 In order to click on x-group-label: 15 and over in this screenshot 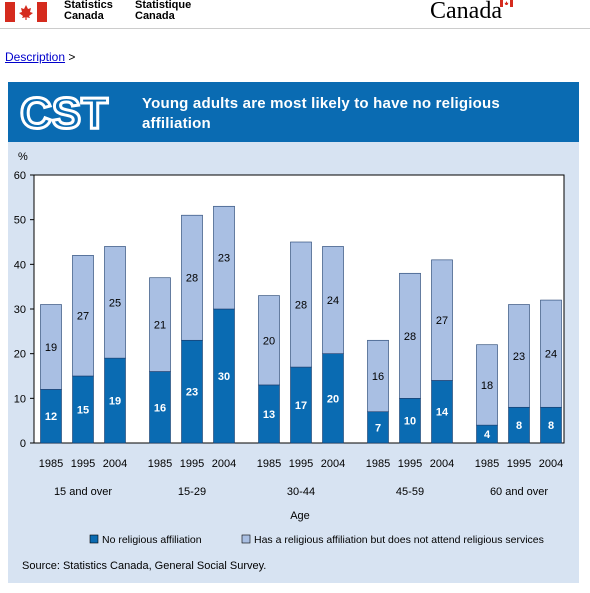, I will do `click(83, 492)`.